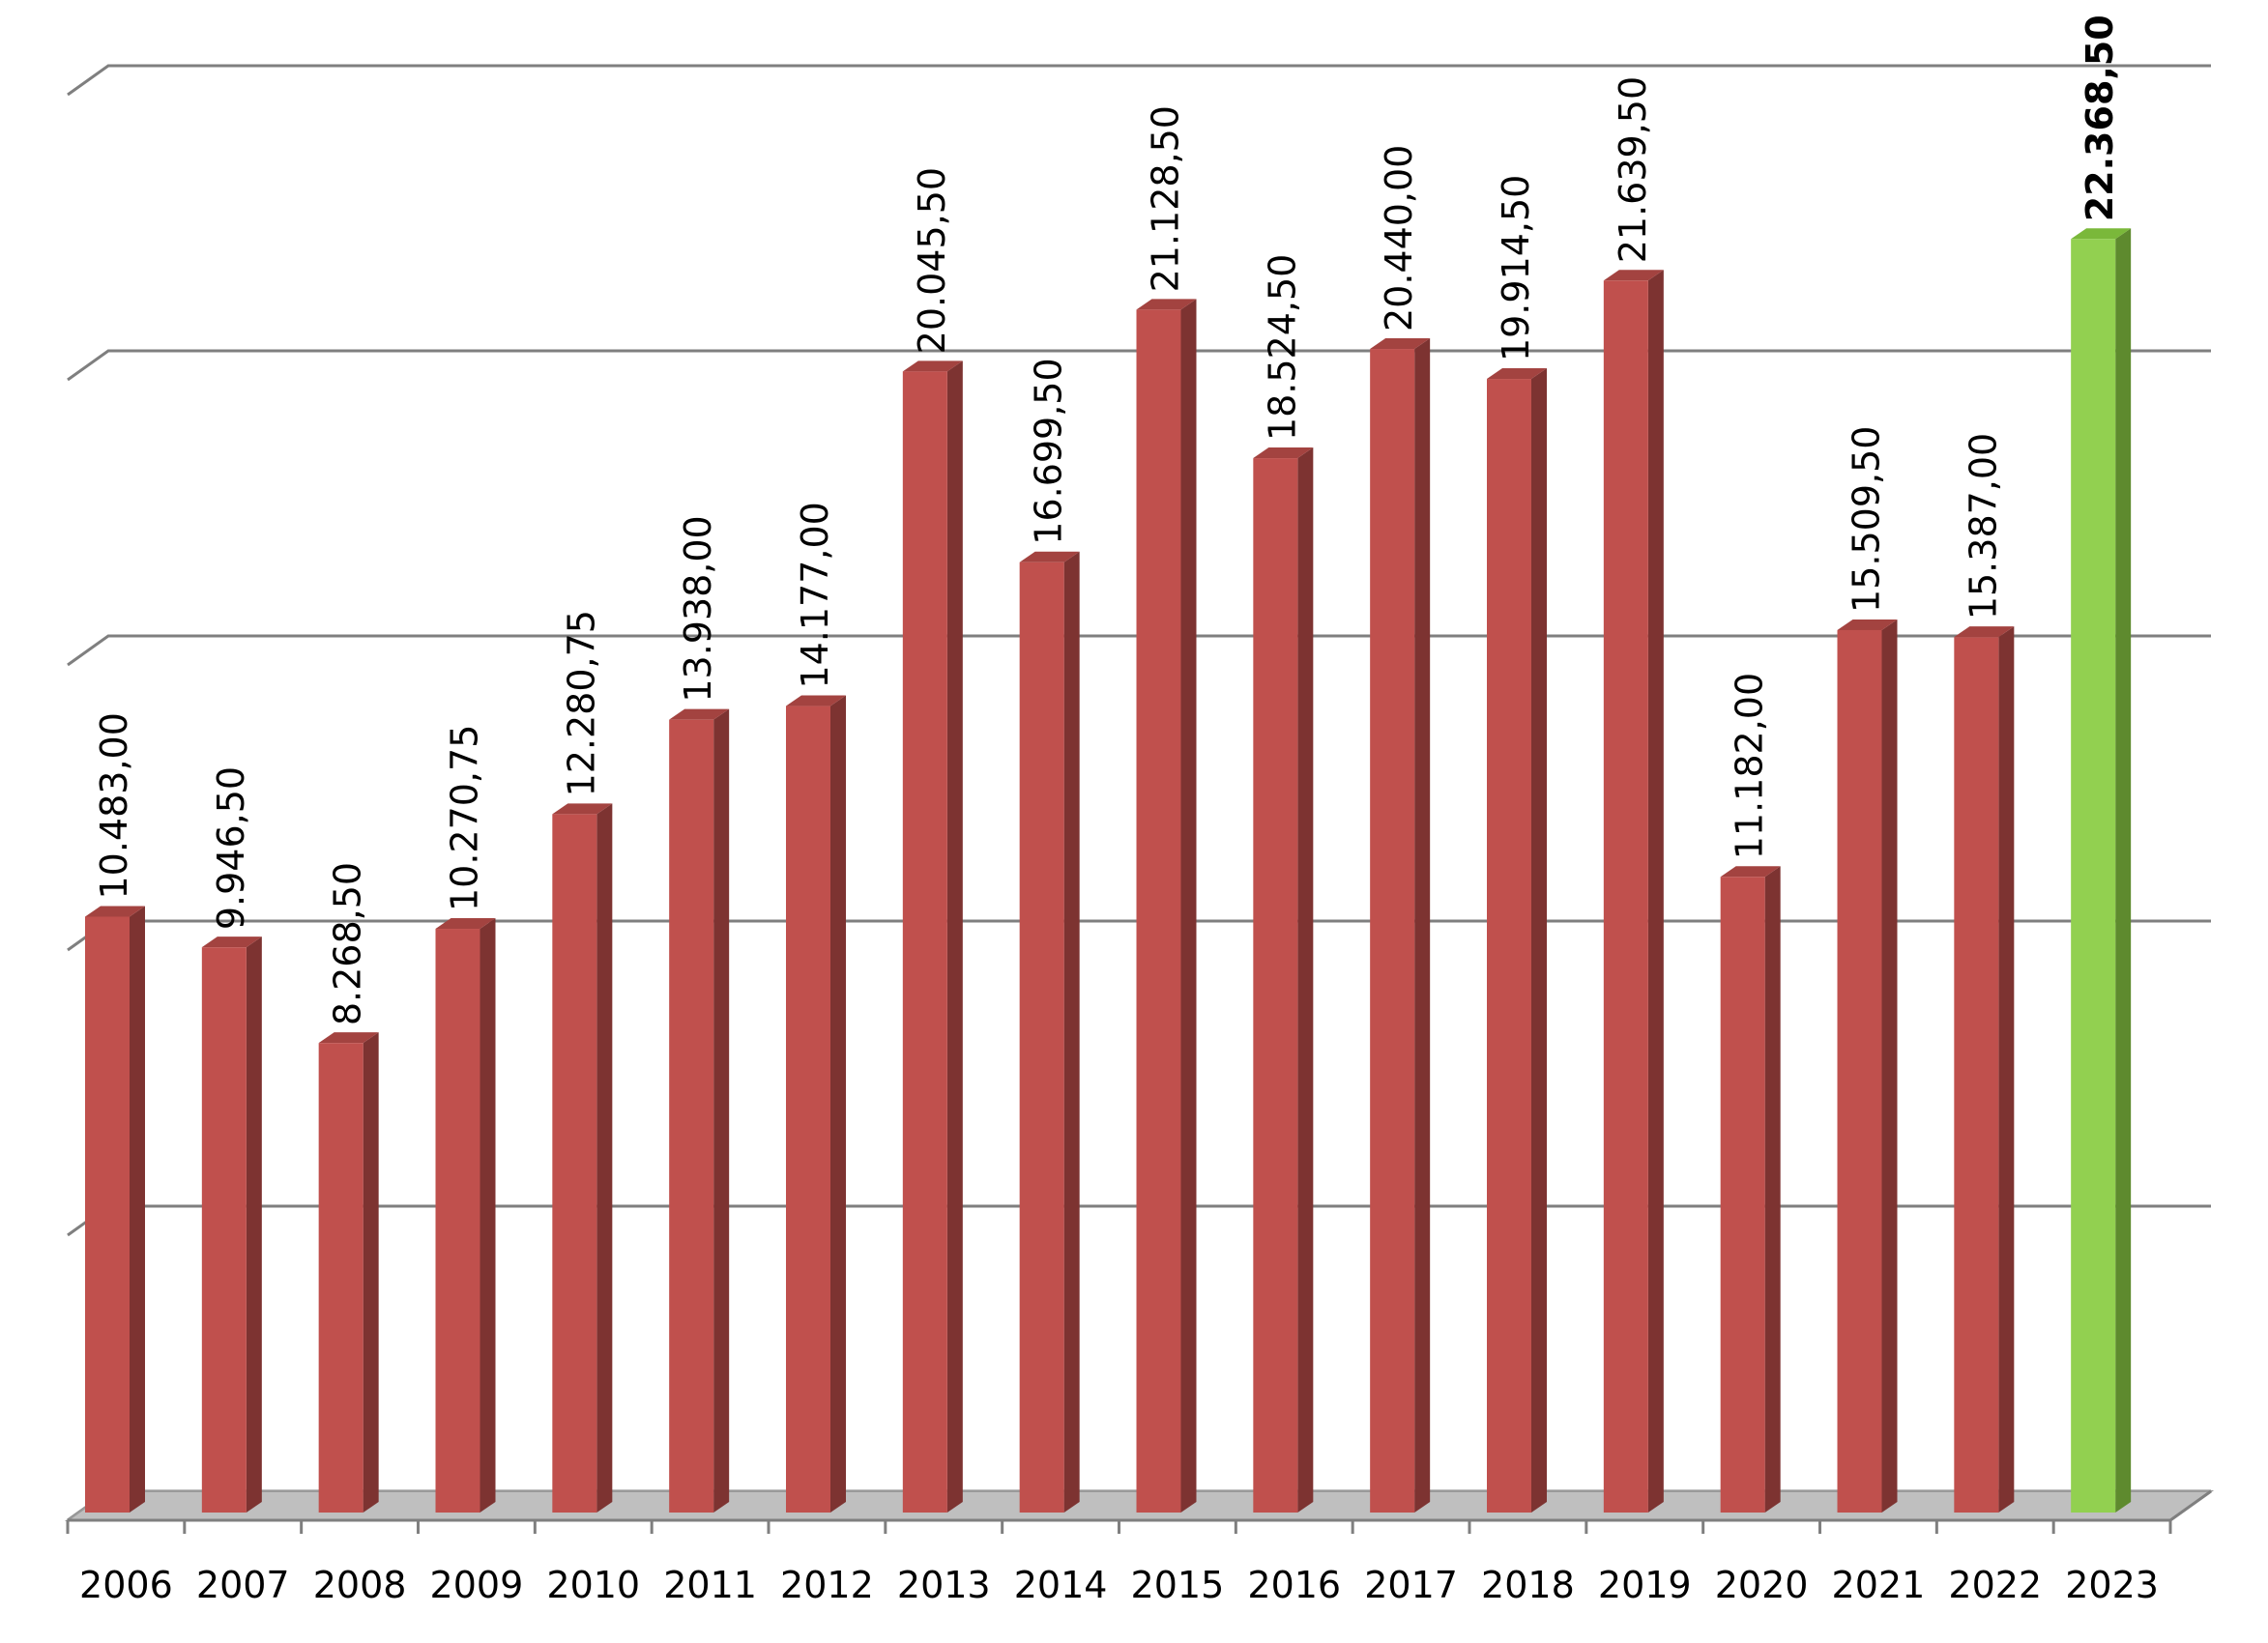 The height and width of the screenshot is (1643, 2268). I want to click on bar-top-2022, so click(1984, 632).